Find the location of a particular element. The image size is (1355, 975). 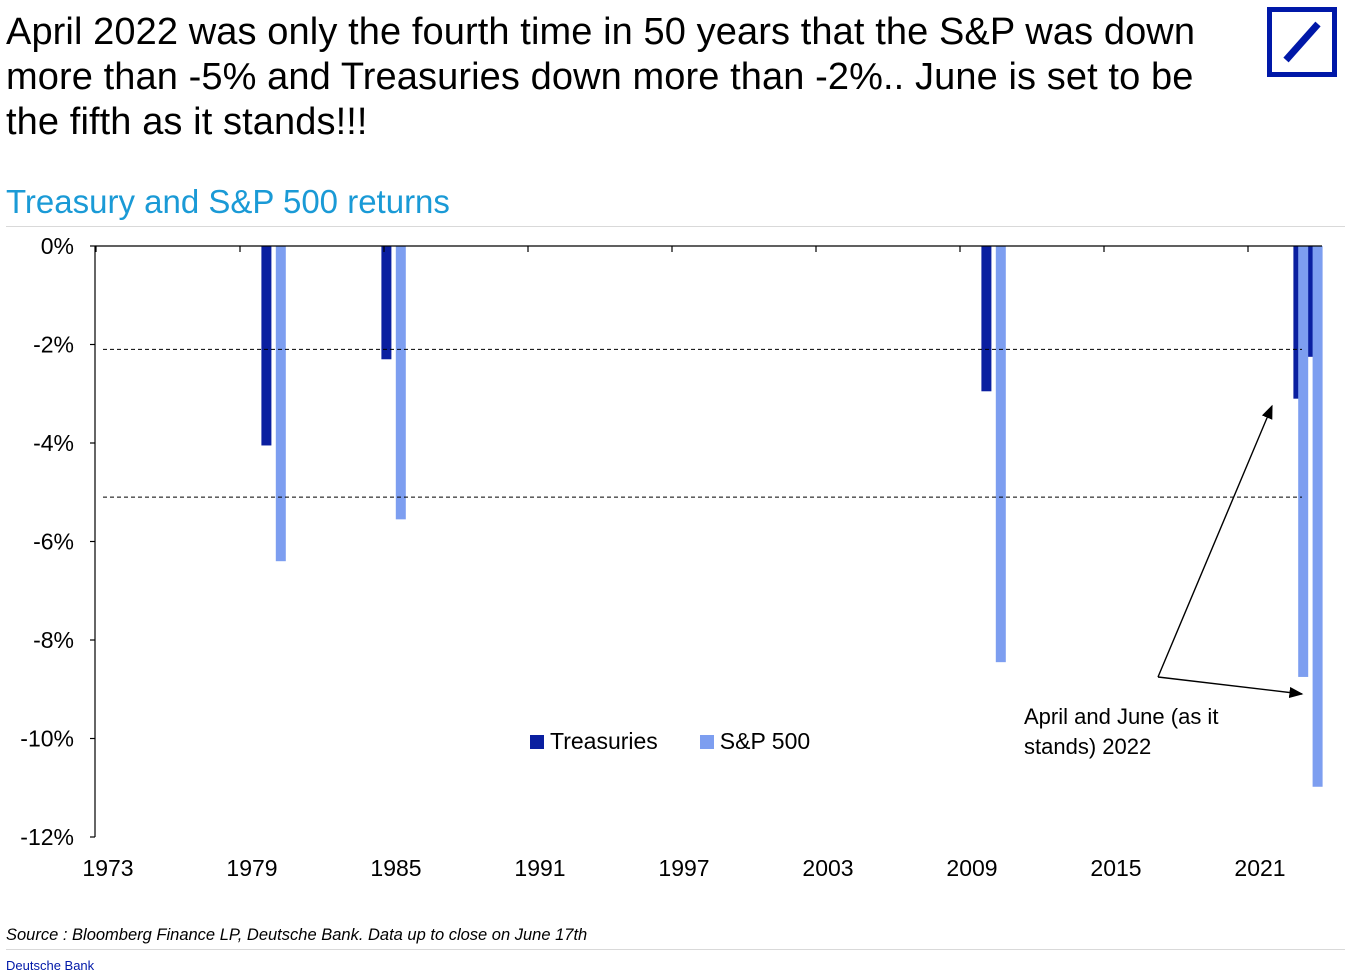

y-tick-label: -8% is located at coordinates (53, 640).